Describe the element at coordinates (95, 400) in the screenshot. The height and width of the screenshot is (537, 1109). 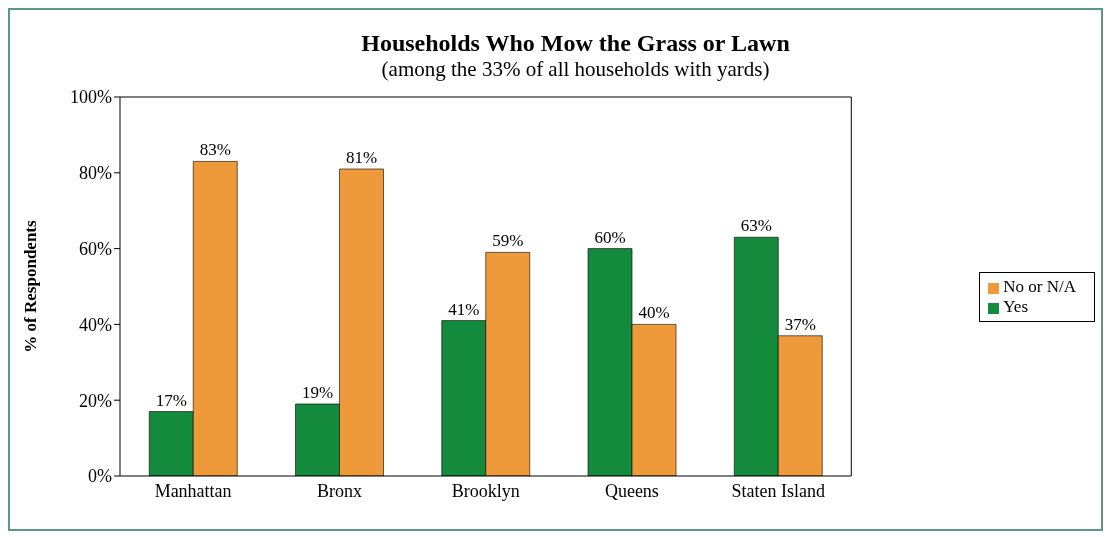
I see `y-tick-label: 20%` at that location.